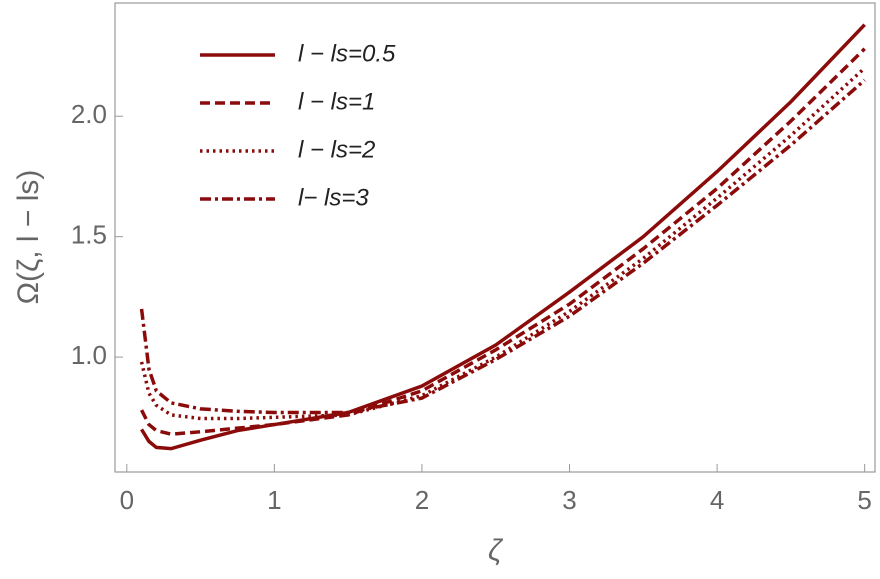  What do you see at coordinates (89, 114) in the screenshot?
I see `y-tick-label: 2.0` at bounding box center [89, 114].